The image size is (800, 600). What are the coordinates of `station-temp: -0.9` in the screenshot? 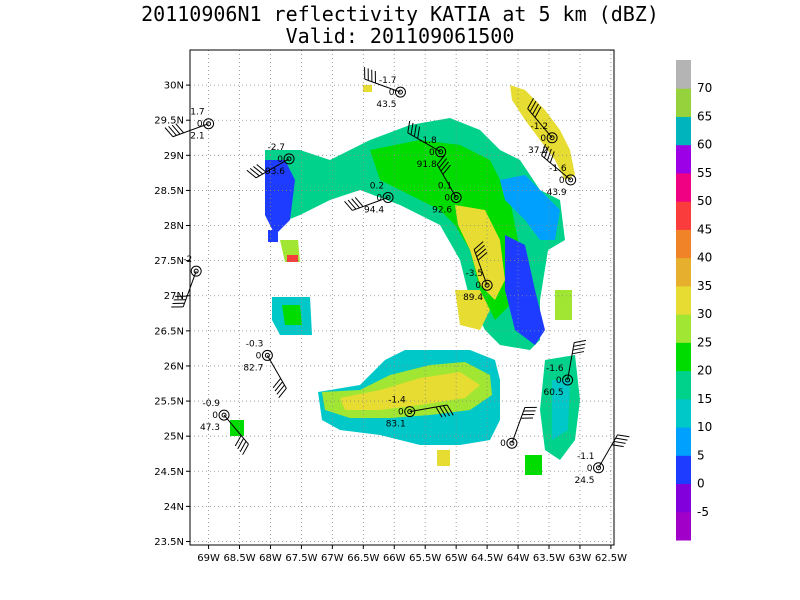 It's located at (211, 404).